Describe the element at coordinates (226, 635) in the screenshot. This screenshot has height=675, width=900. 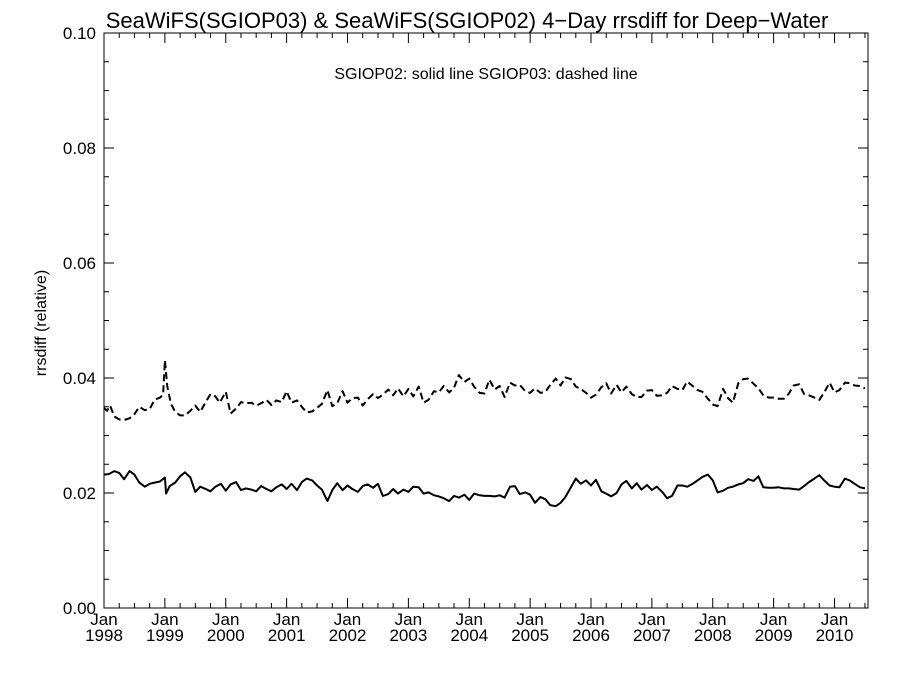
I see `x-tick-year-label: 2000` at that location.